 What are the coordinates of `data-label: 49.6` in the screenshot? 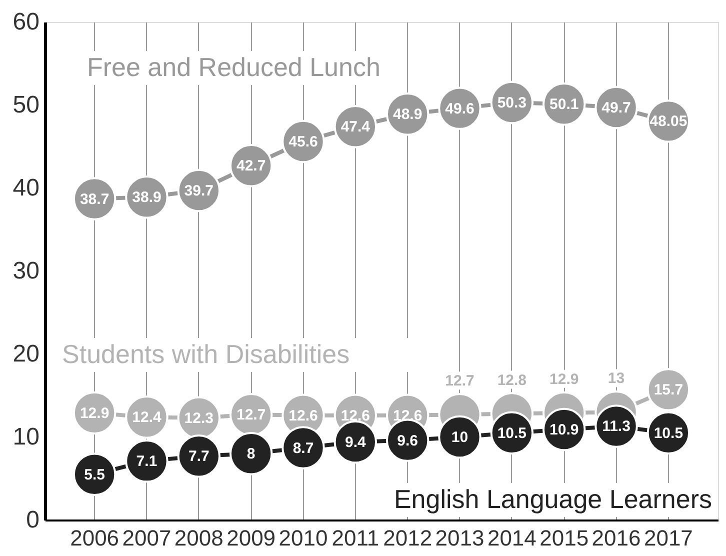 It's located at (459, 109).